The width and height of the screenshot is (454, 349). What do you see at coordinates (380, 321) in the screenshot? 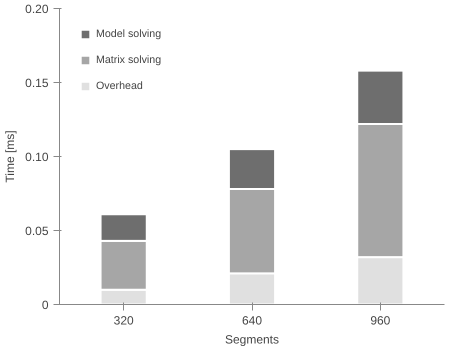
I see `x-tick-label: 960` at bounding box center [380, 321].